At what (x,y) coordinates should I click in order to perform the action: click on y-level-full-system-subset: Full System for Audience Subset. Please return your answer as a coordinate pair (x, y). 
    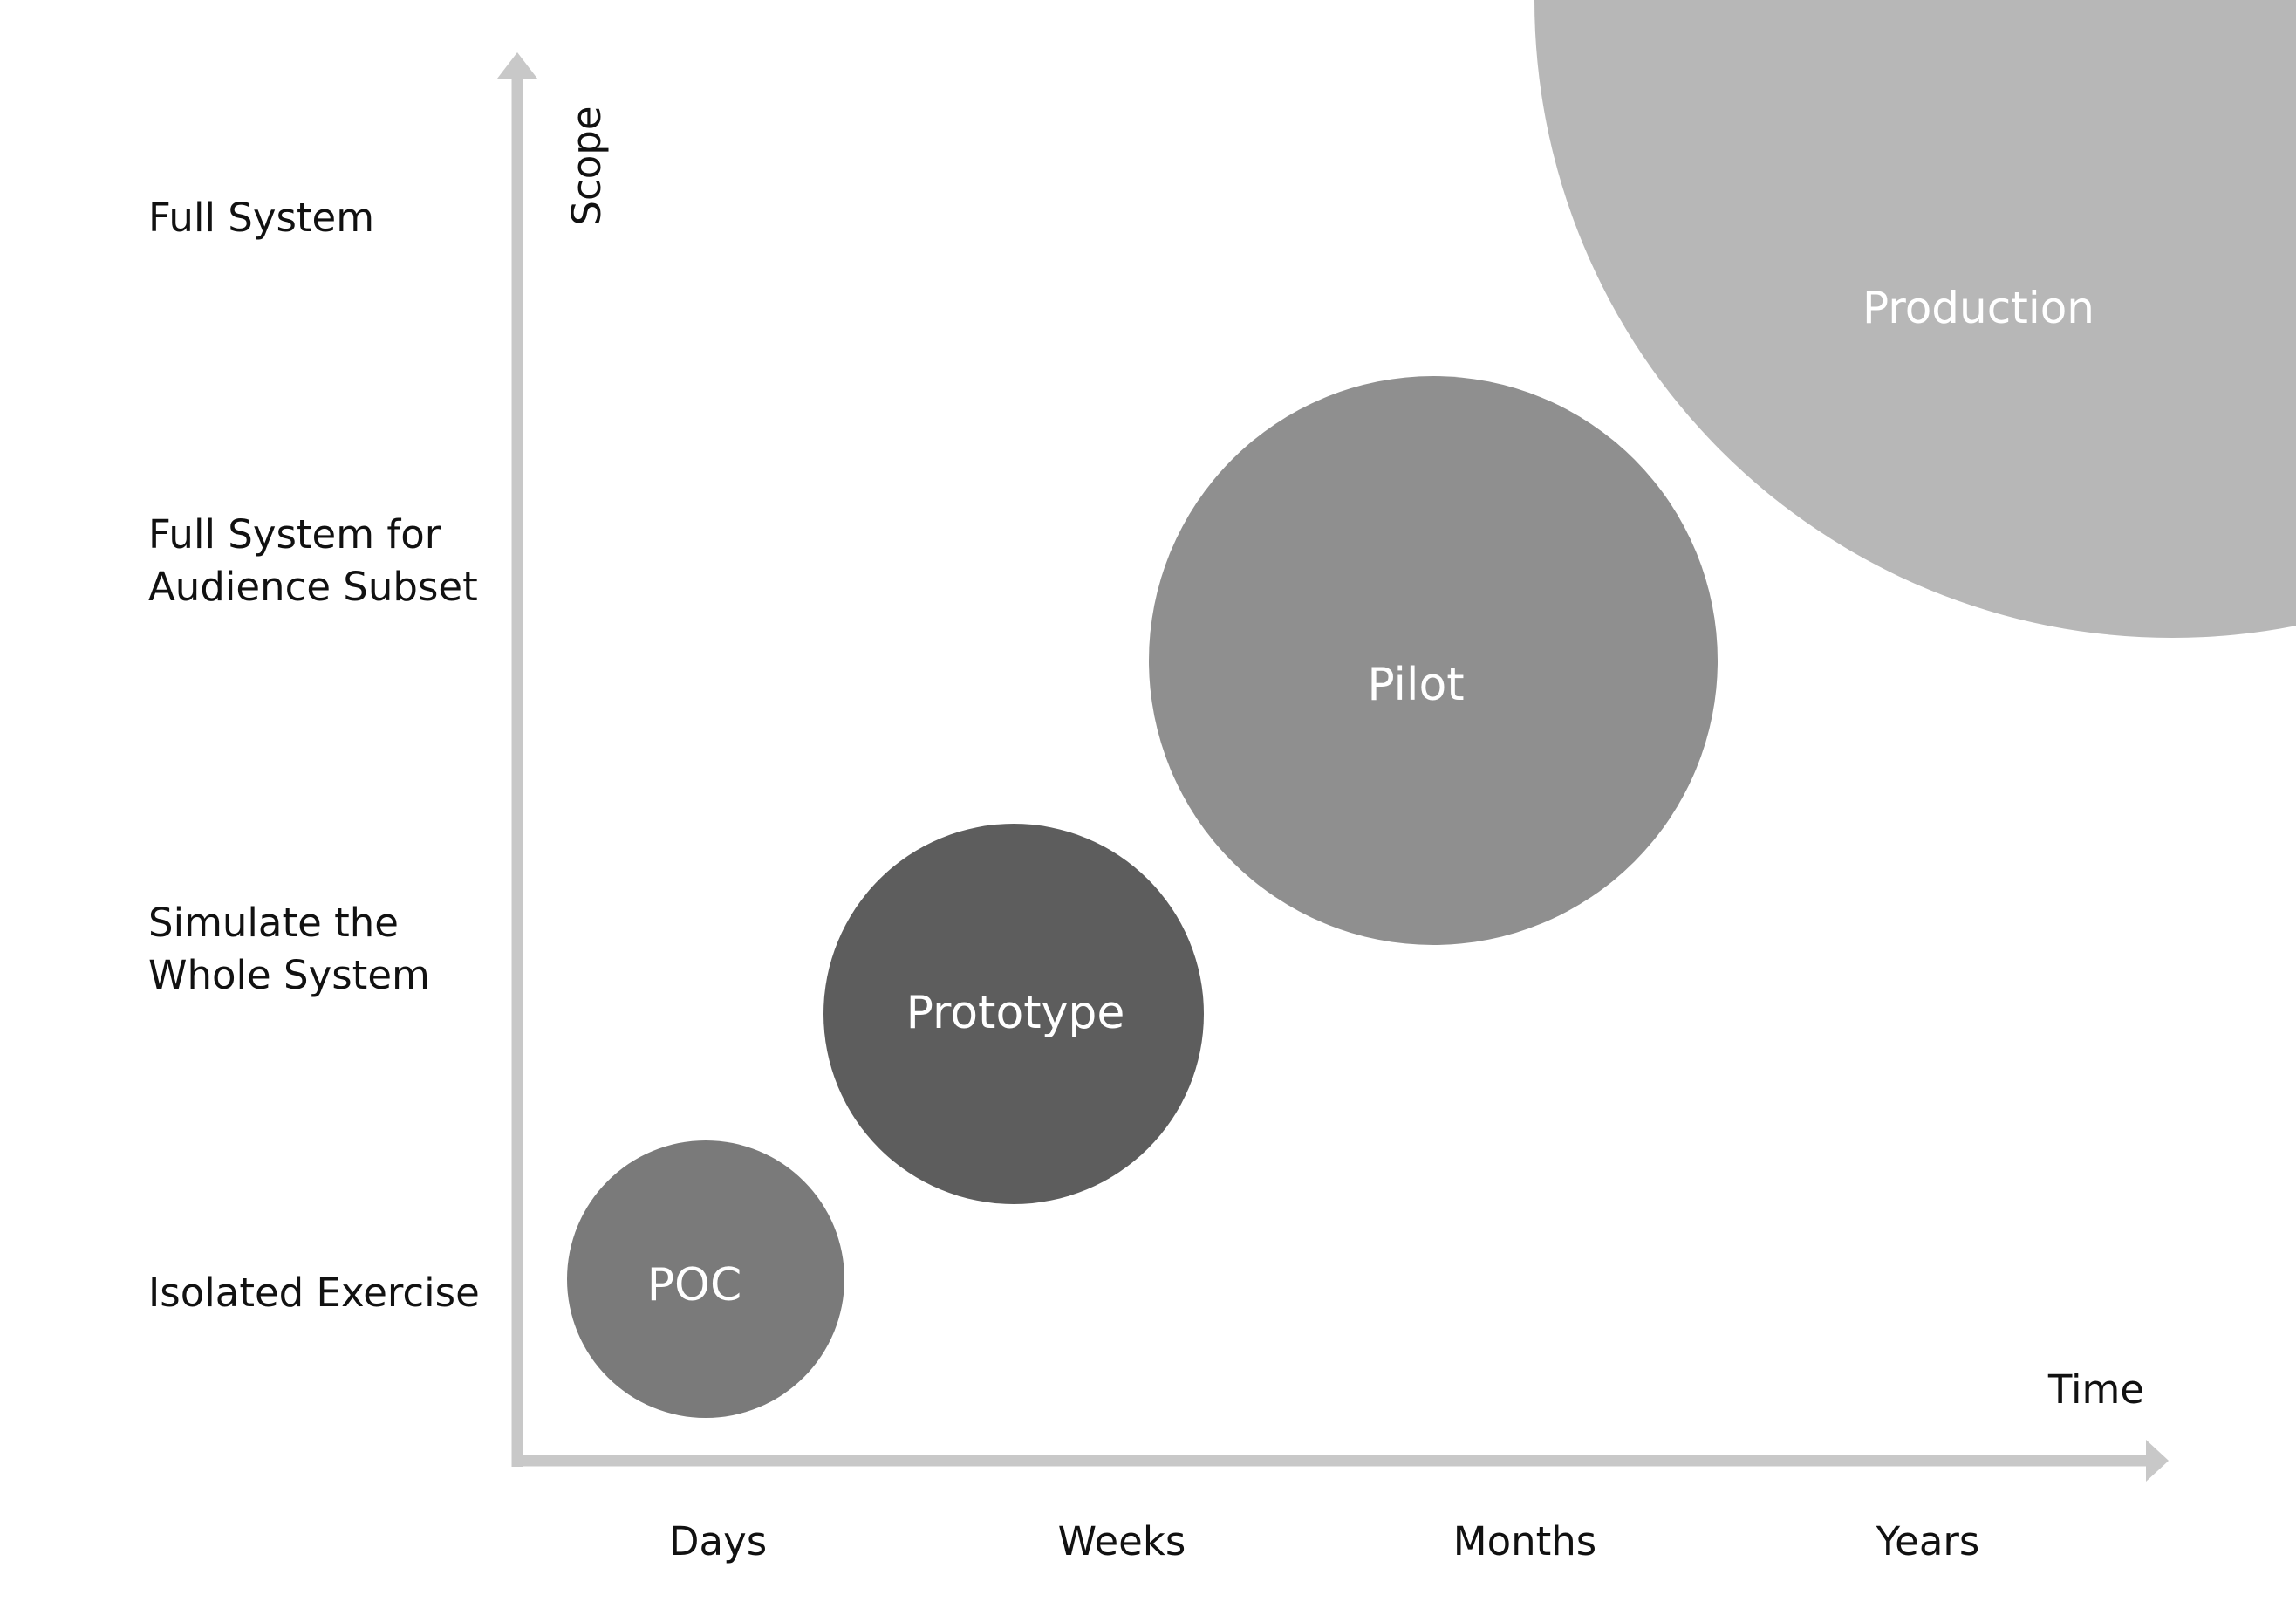
    Looking at the image, I should click on (313, 561).